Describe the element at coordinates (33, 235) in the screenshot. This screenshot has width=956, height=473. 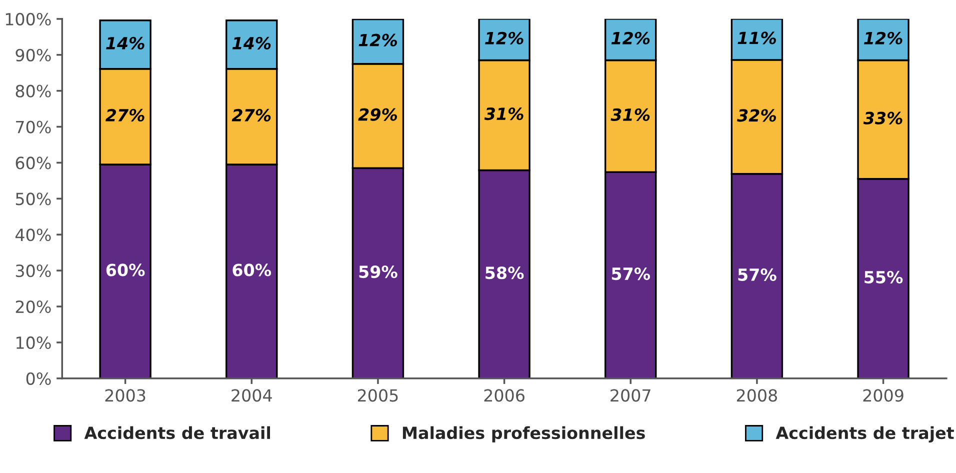
I see `y-tick-label: 40%` at that location.